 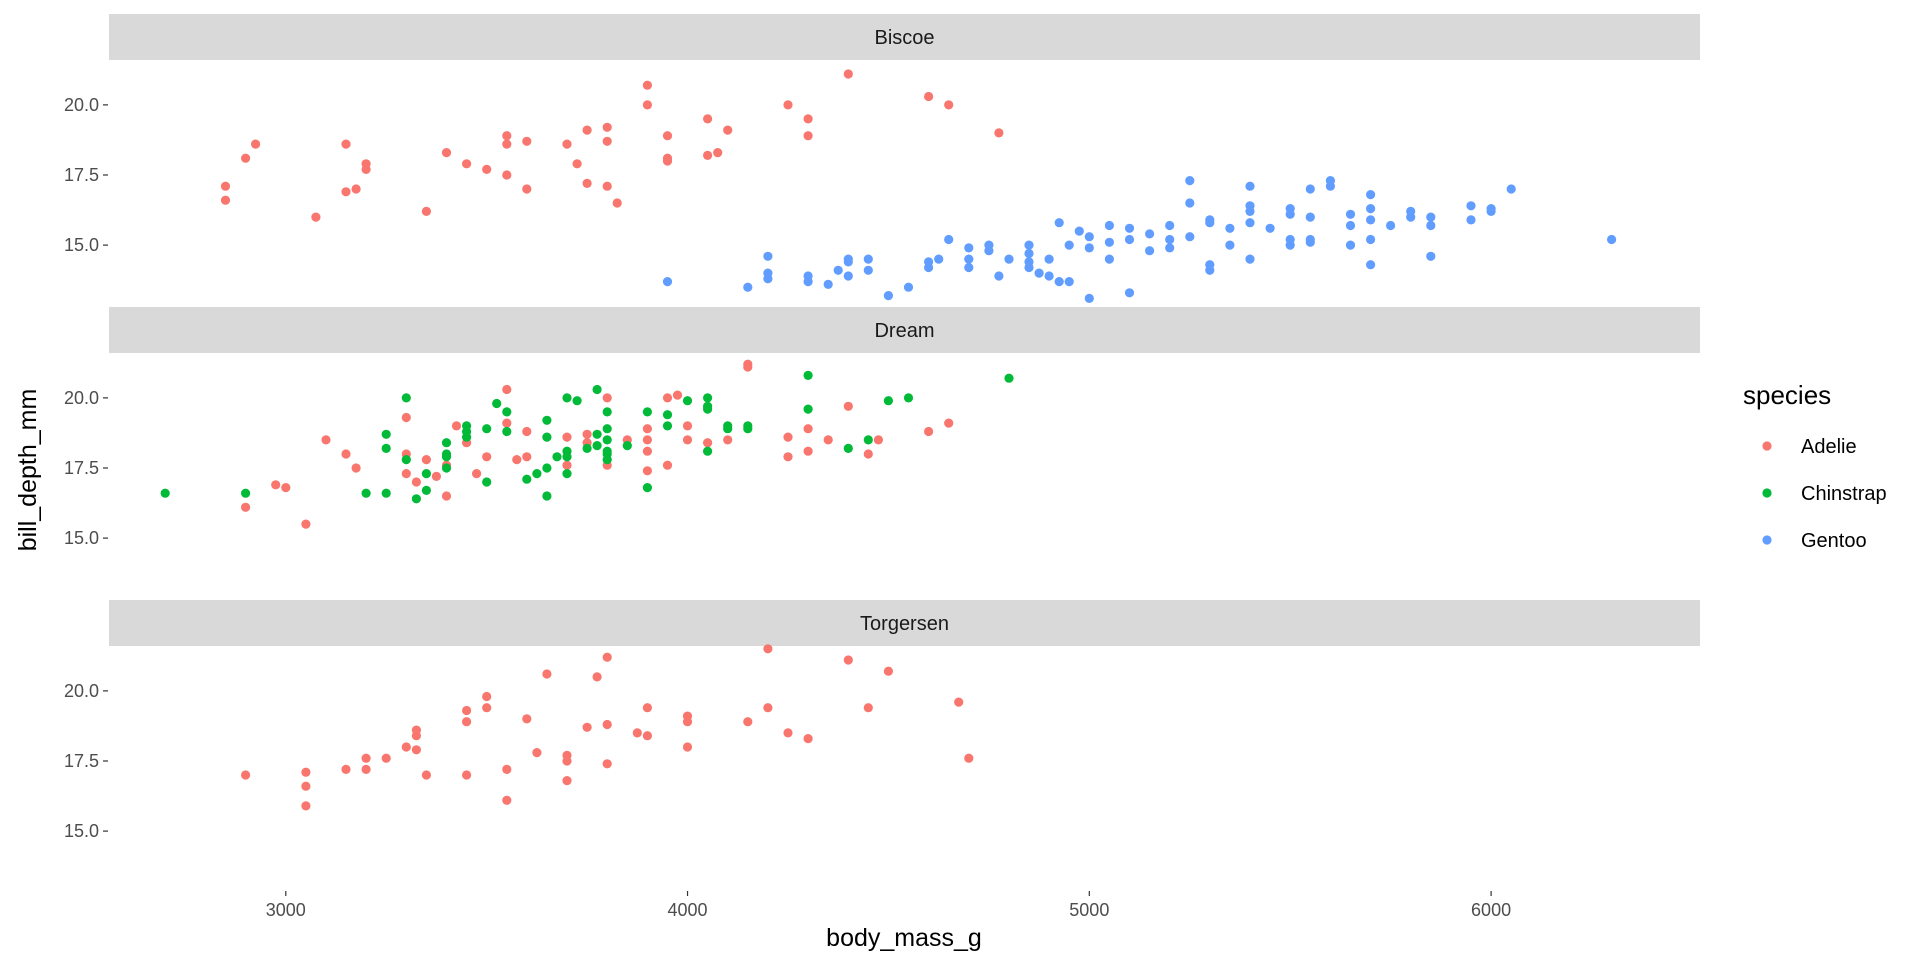 What do you see at coordinates (81, 175) in the screenshot?
I see `y-tick-label: 17.5` at bounding box center [81, 175].